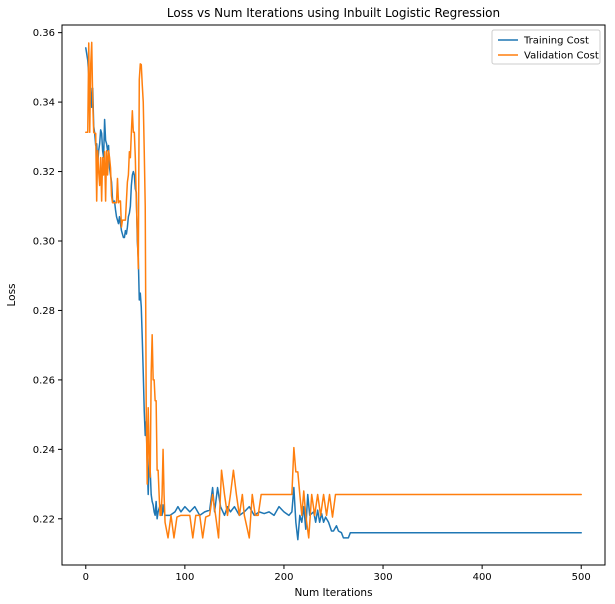  What do you see at coordinates (556, 41) in the screenshot?
I see `legend-label-training-cost: Training Cost` at bounding box center [556, 41].